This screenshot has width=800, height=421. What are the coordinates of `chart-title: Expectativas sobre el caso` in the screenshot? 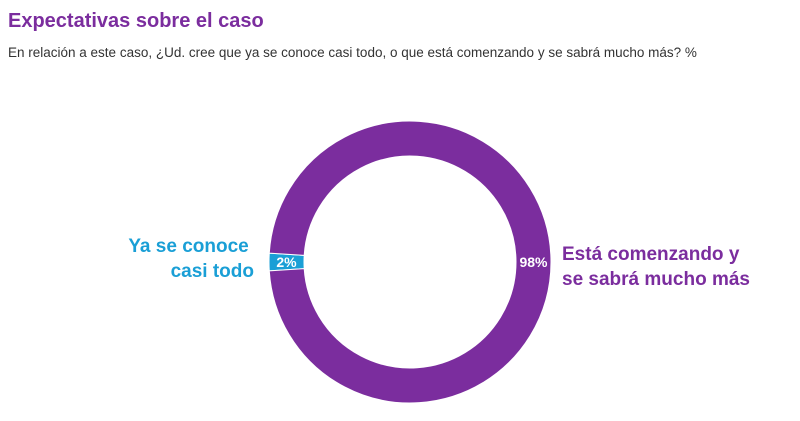 It's located at (136, 21).